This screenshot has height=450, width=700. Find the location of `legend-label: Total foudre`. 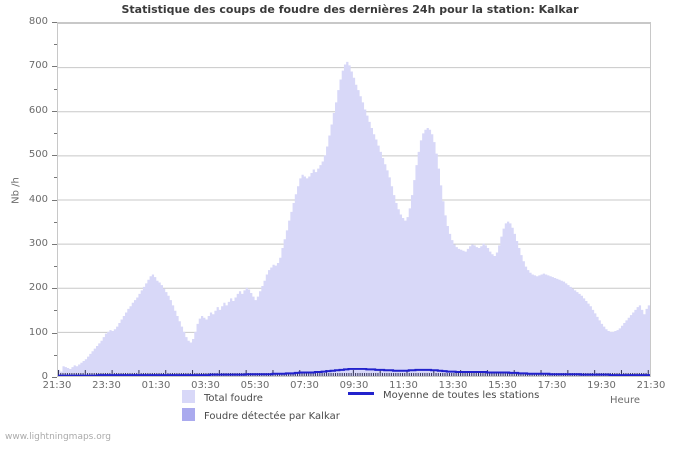

legend-label: Total foudre is located at coordinates (233, 398).